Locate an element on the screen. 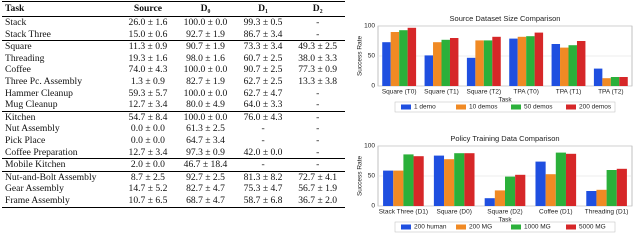 This screenshot has width=640, height=240. task-name: Threading is located at coordinates (25, 58).